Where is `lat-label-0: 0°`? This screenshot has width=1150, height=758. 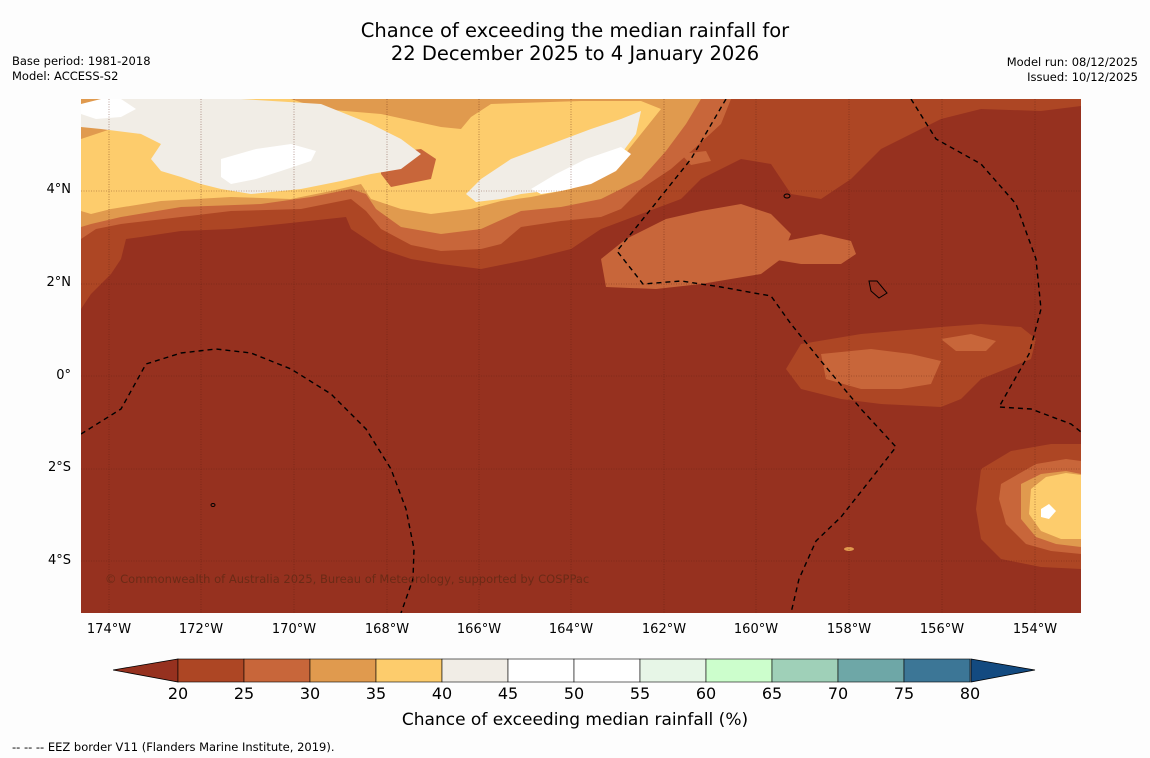 lat-label-0: 0° is located at coordinates (63, 375).